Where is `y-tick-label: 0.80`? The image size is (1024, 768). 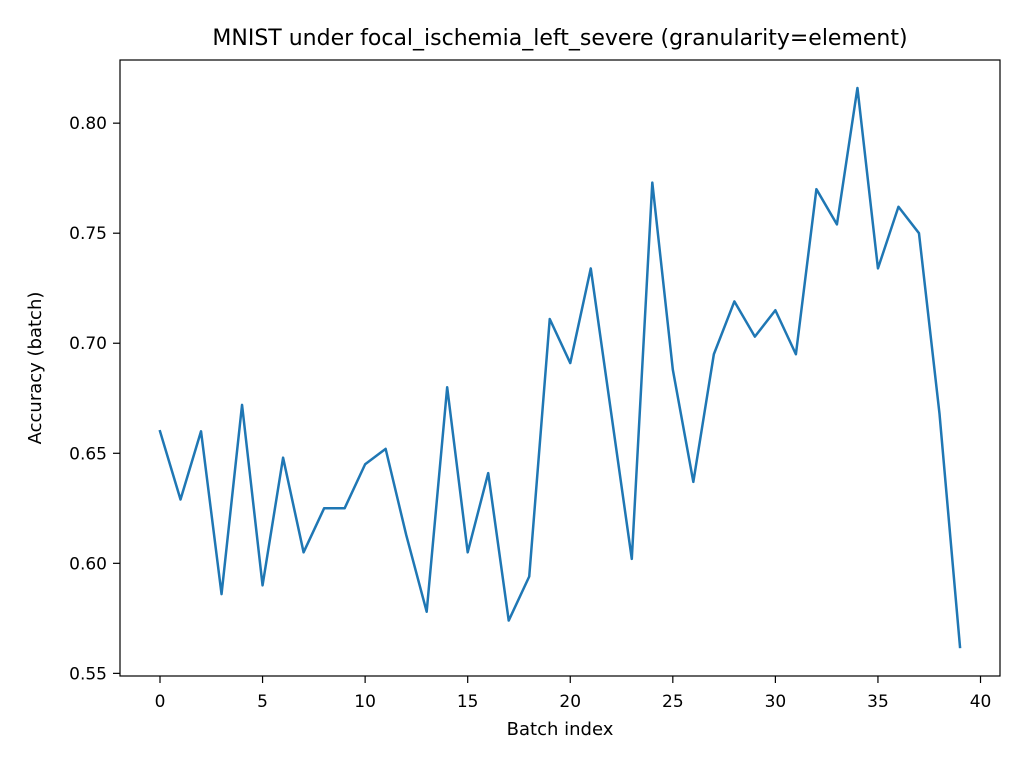
y-tick-label: 0.80 is located at coordinates (88, 124).